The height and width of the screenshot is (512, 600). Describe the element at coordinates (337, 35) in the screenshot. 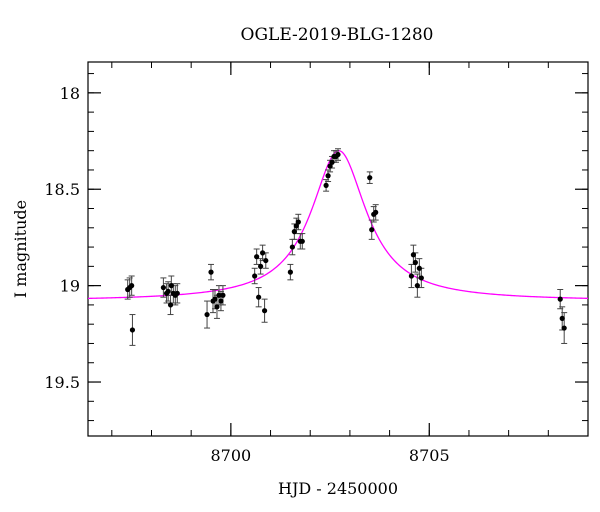

I see `chart-title: OGLE-2019-BLG-1280` at that location.